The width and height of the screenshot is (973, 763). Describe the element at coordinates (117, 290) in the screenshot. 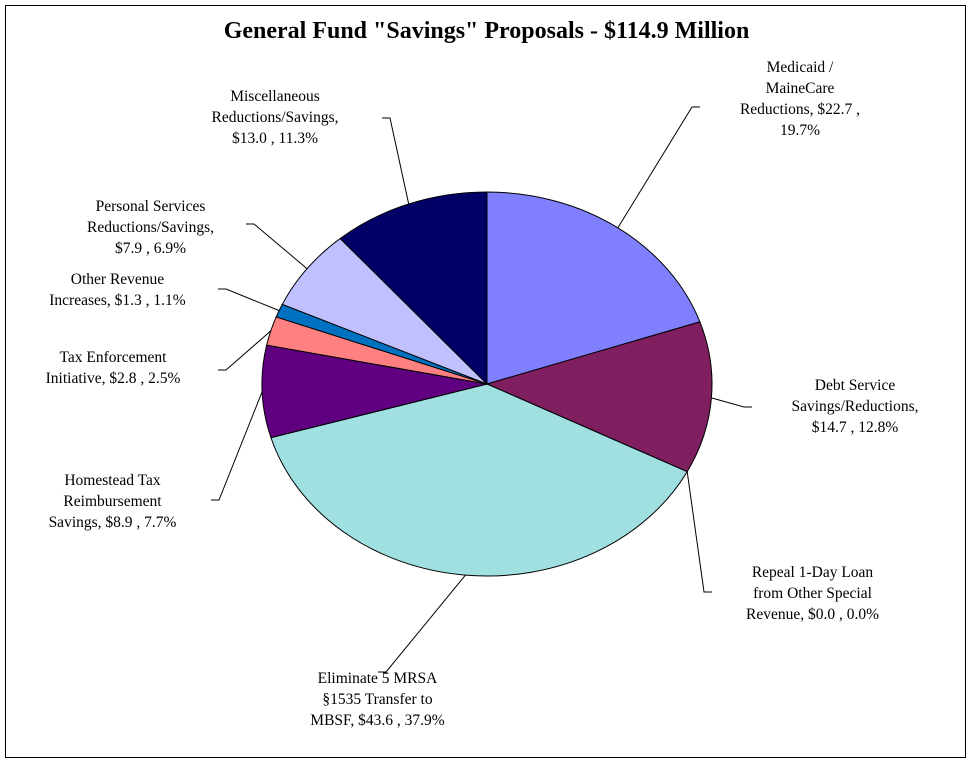

I see `slice-label-other-revenue: Other Revenue Increases, $1.3 , 1.1%` at that location.